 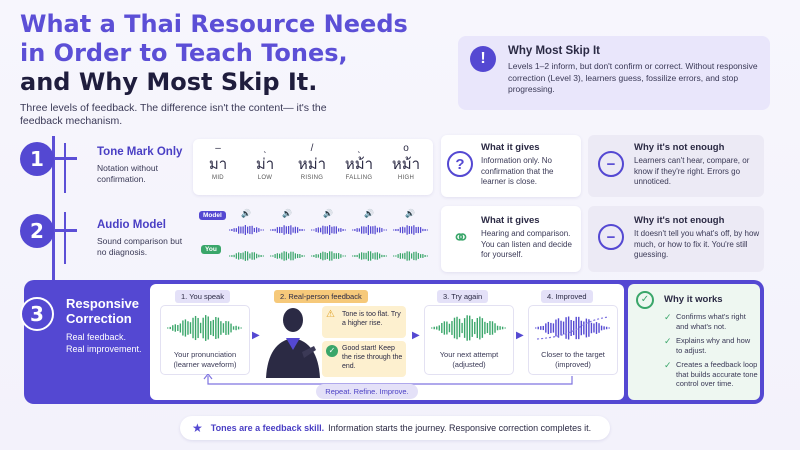 I want to click on learner-waveform, so click(x=204, y=328).